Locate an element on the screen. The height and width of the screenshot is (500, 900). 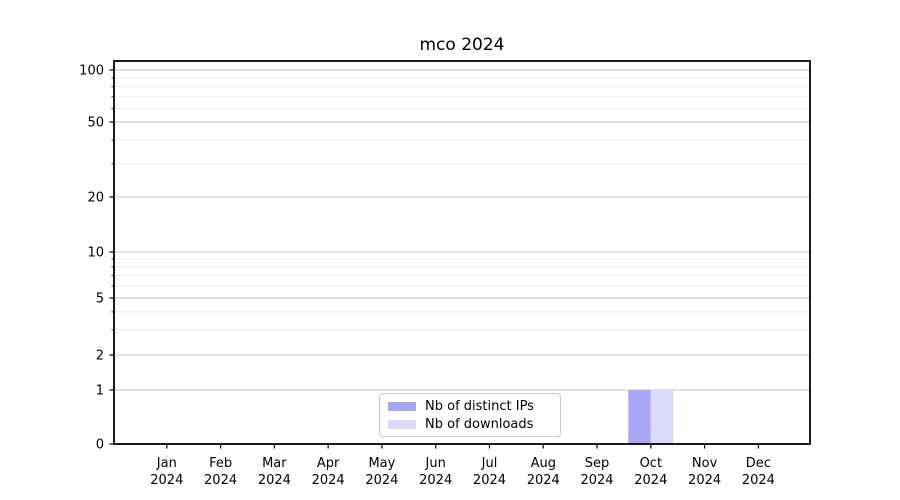
svg-text: Jul is located at coordinates (489, 463).